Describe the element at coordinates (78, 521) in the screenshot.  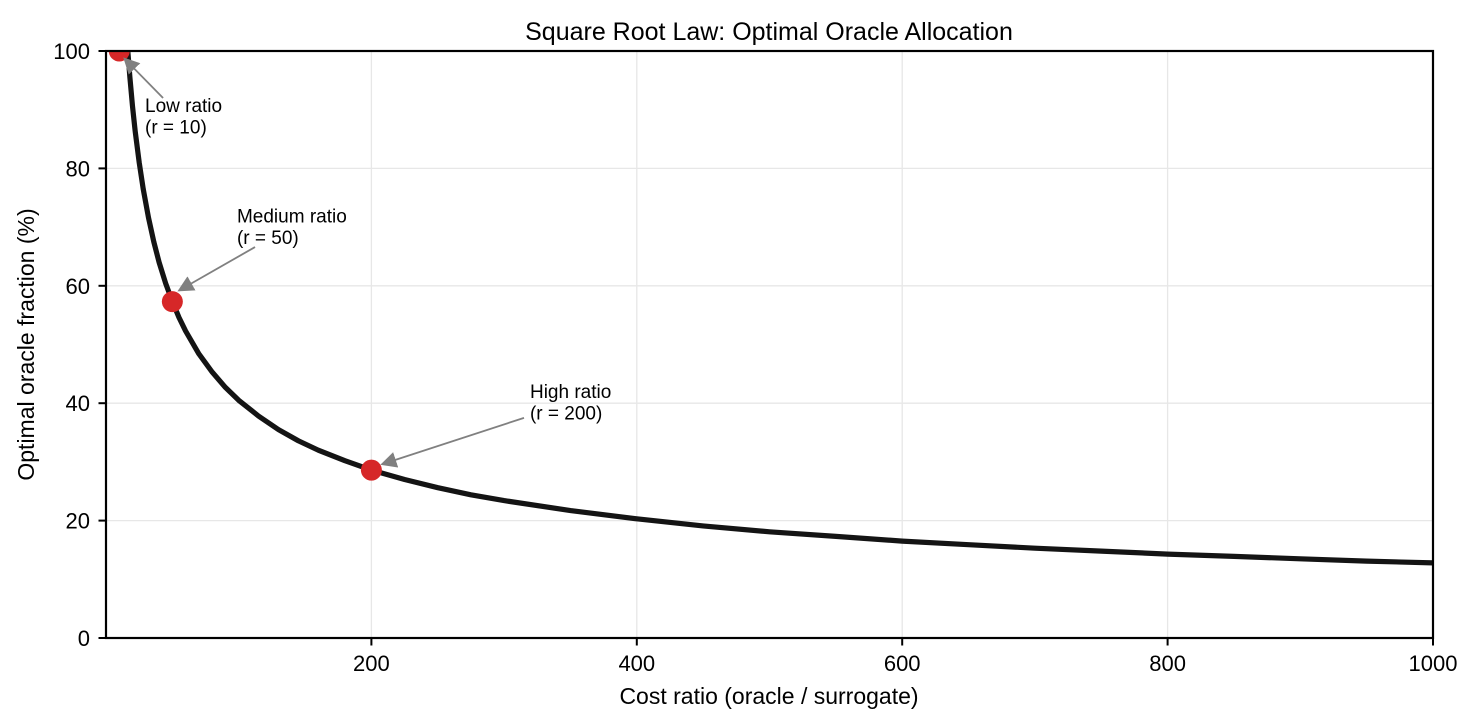
I see `y-tick-label: 20` at that location.